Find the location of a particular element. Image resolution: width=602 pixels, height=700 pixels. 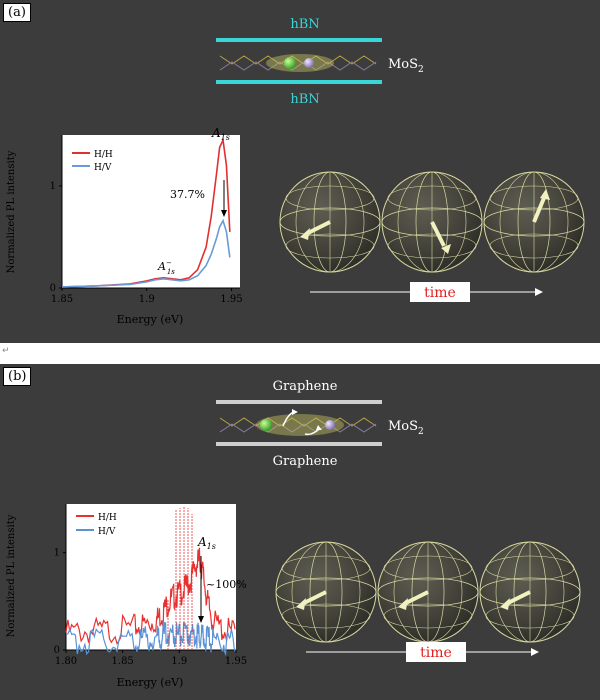

schematic-a-top-layer is located at coordinates (299, 40).